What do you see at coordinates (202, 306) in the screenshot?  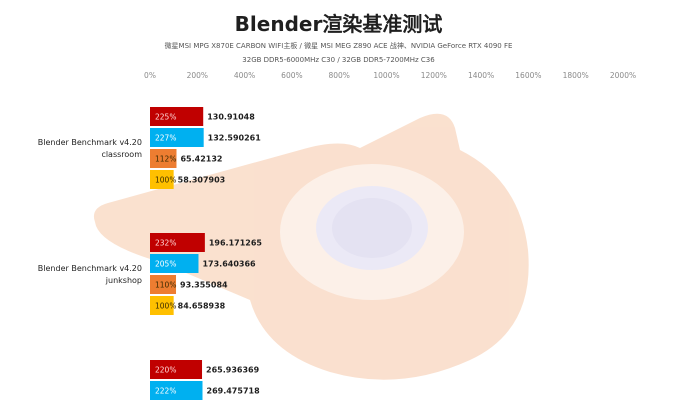 I see `bar-value-label: 84.658938` at bounding box center [202, 306].